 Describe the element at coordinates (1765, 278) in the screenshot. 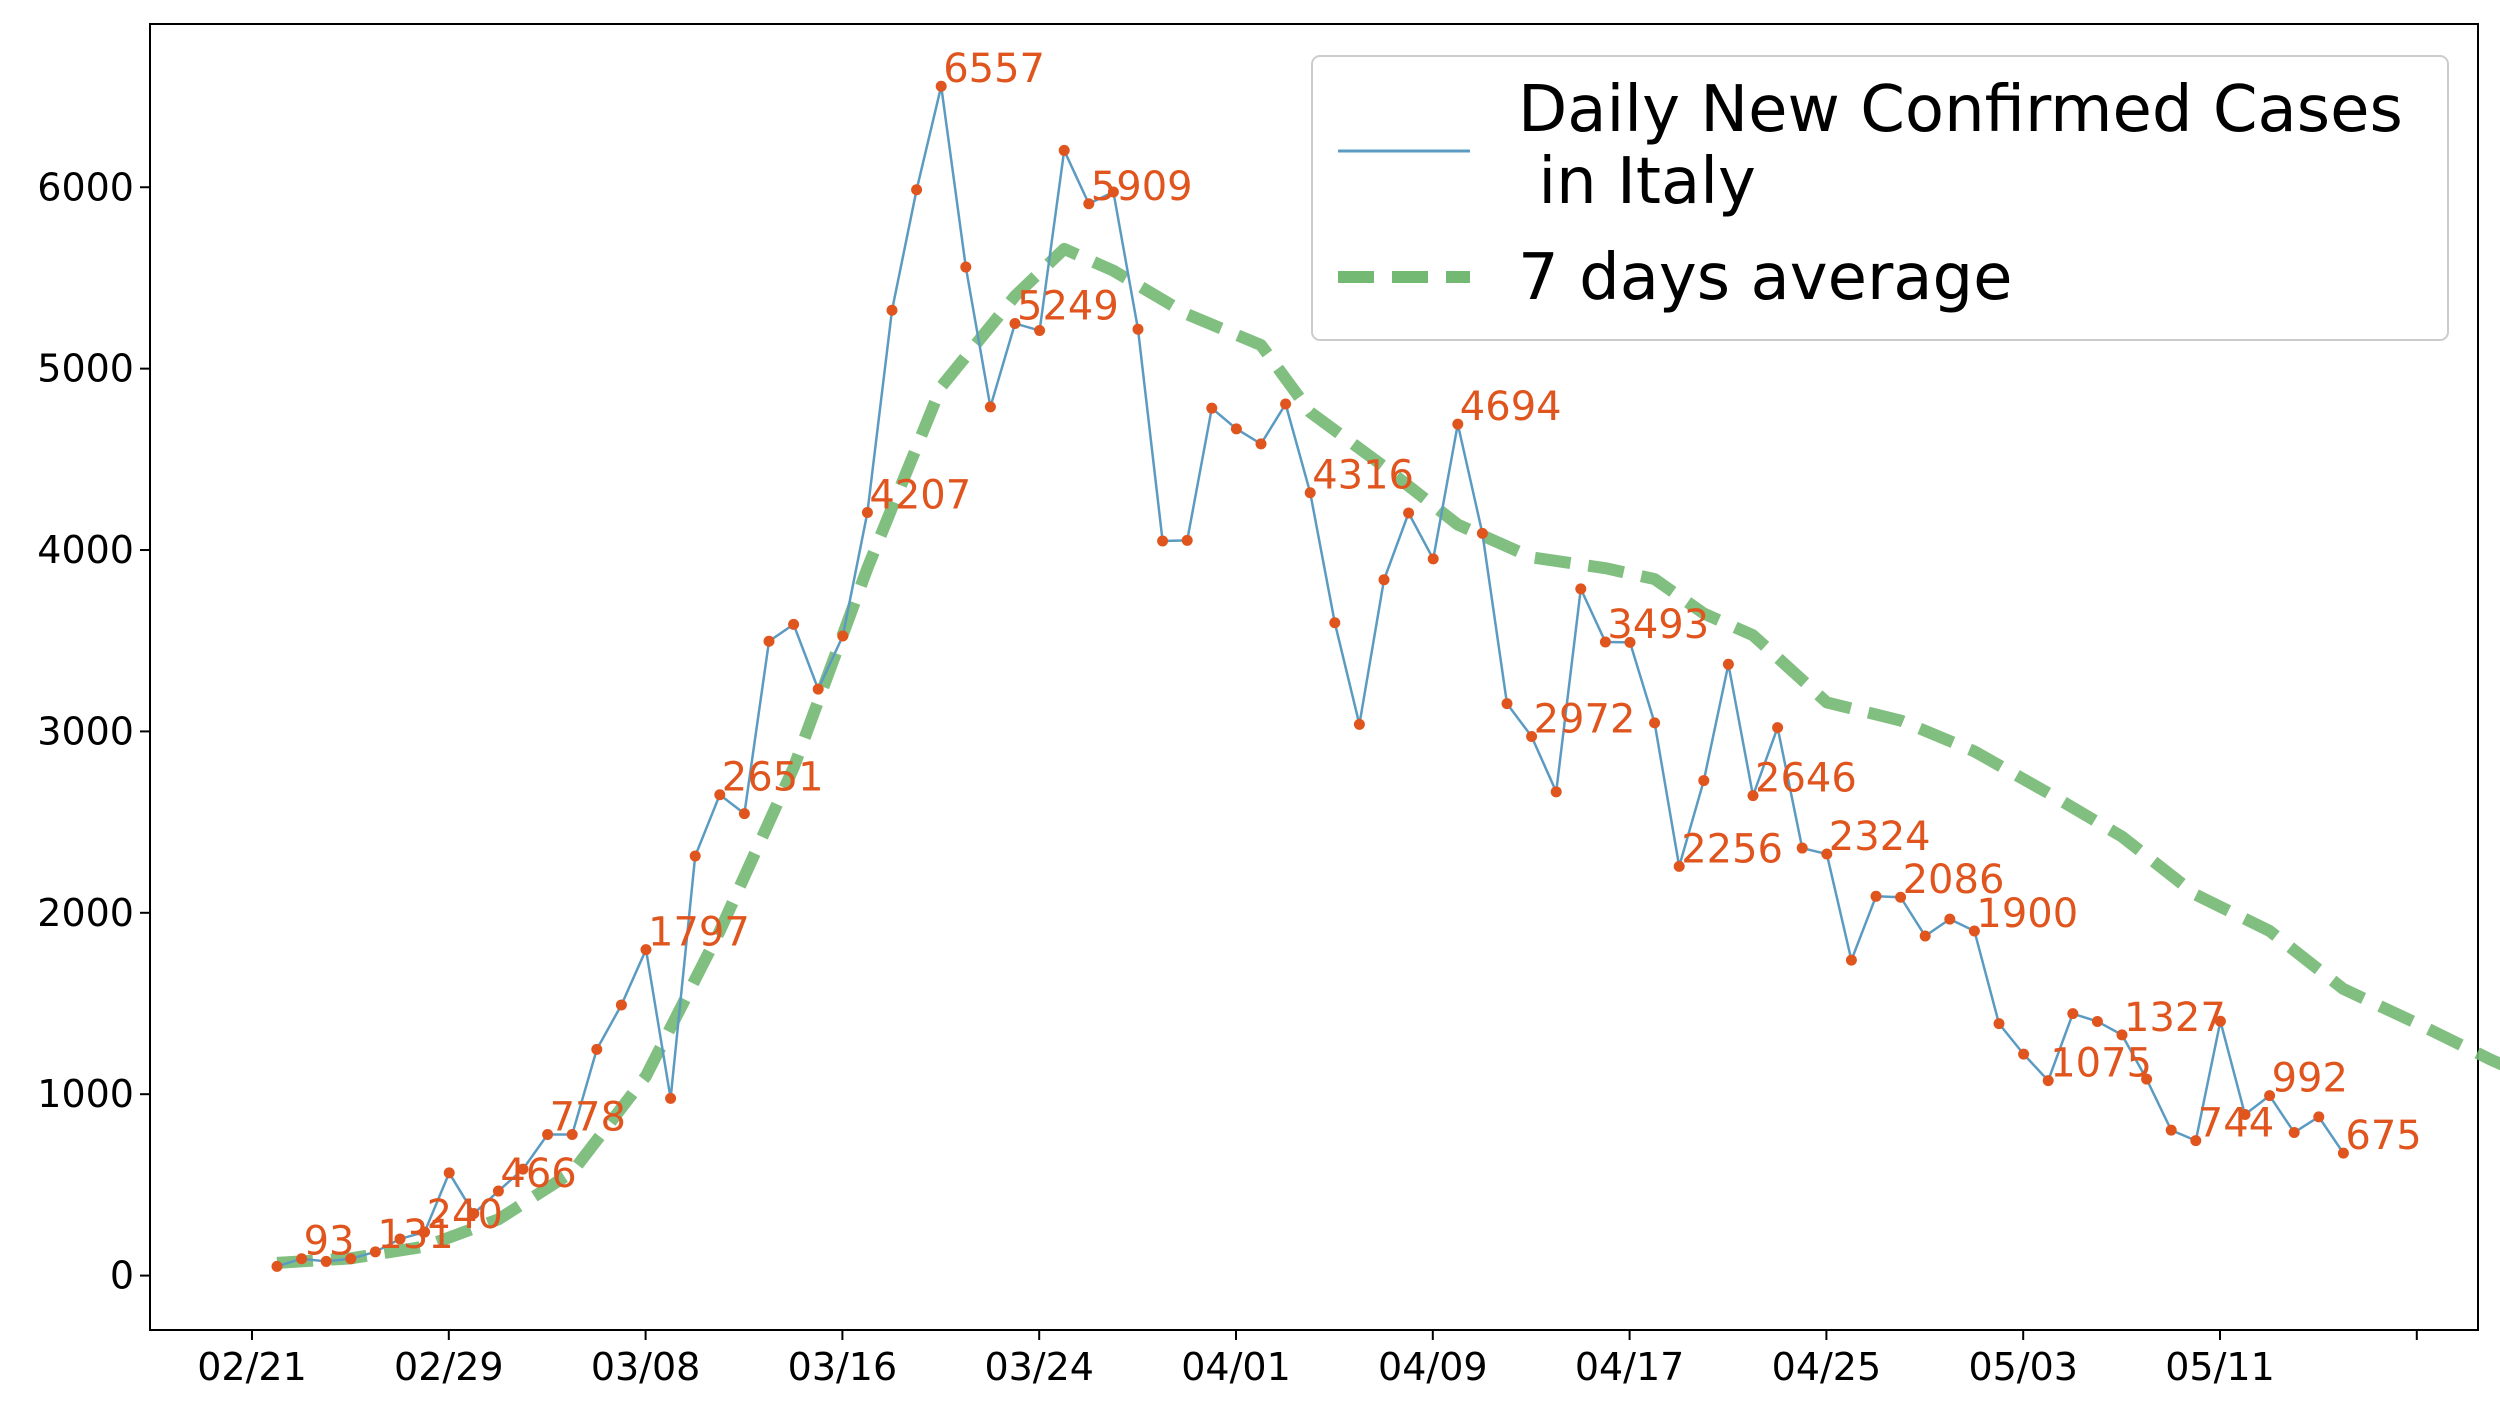

I see `legend-label-average: 7 days average` at that location.